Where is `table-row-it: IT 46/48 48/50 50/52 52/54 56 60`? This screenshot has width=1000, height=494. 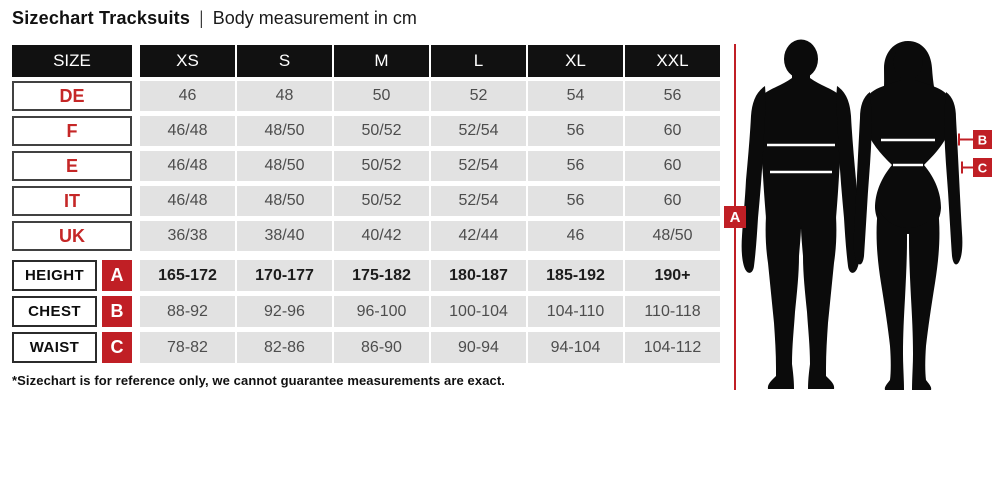
table-row-it: IT 46/48 48/50 50/52 52/54 56 60 is located at coordinates (366, 201).